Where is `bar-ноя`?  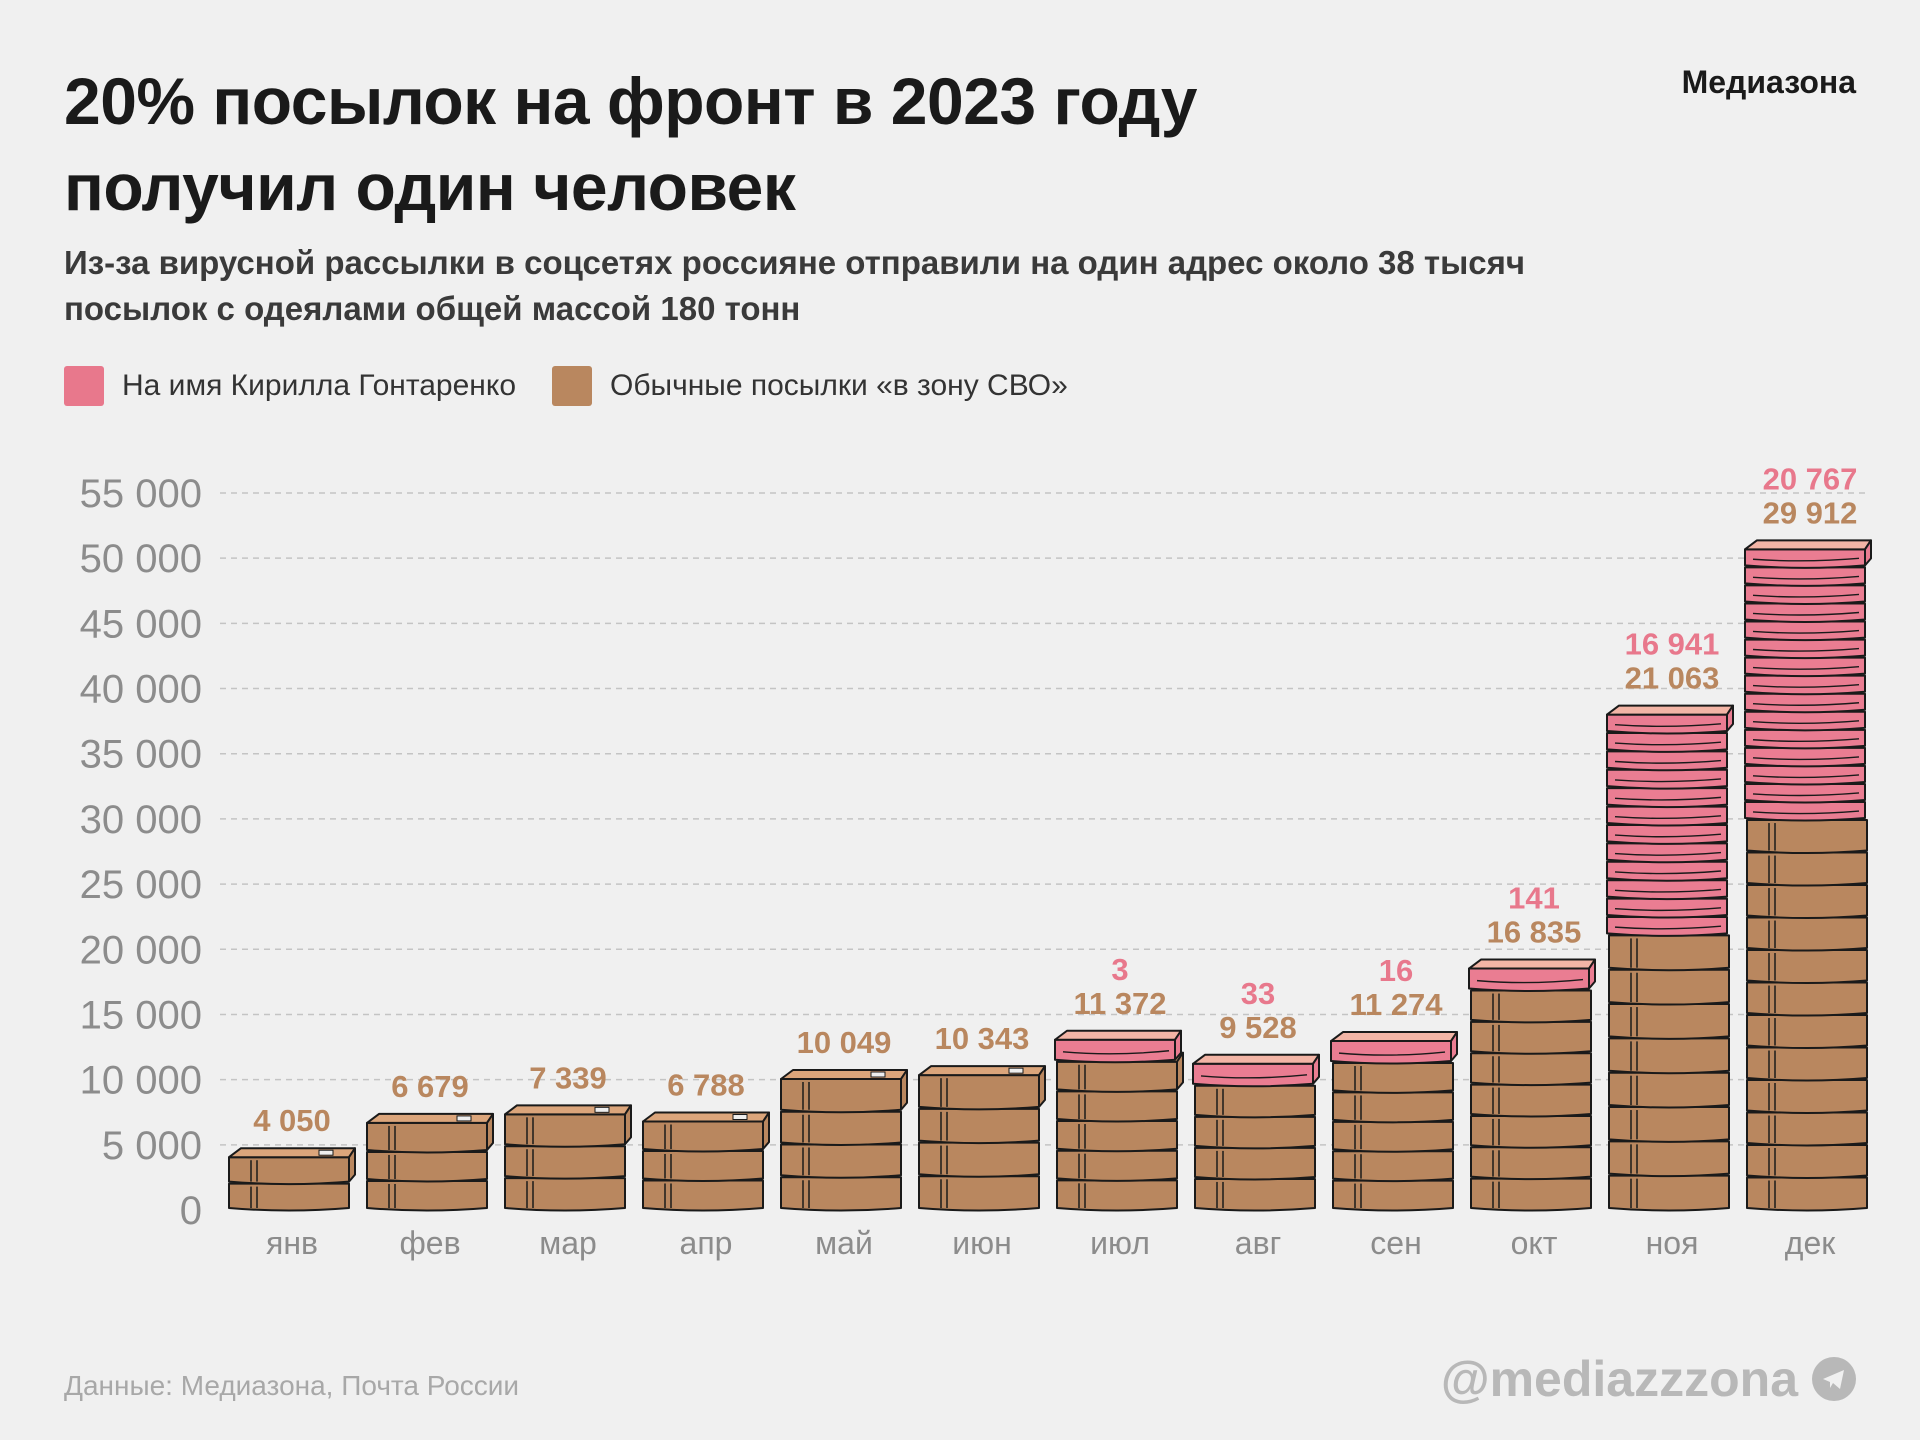
bar-ноя is located at coordinates (1670, 958).